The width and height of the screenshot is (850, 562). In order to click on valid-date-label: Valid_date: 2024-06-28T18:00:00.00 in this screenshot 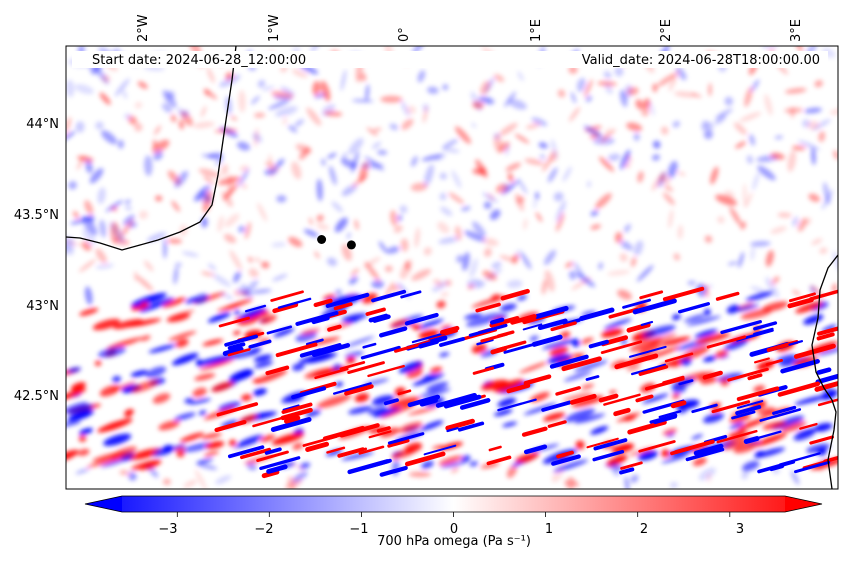, I will do `click(701, 60)`.